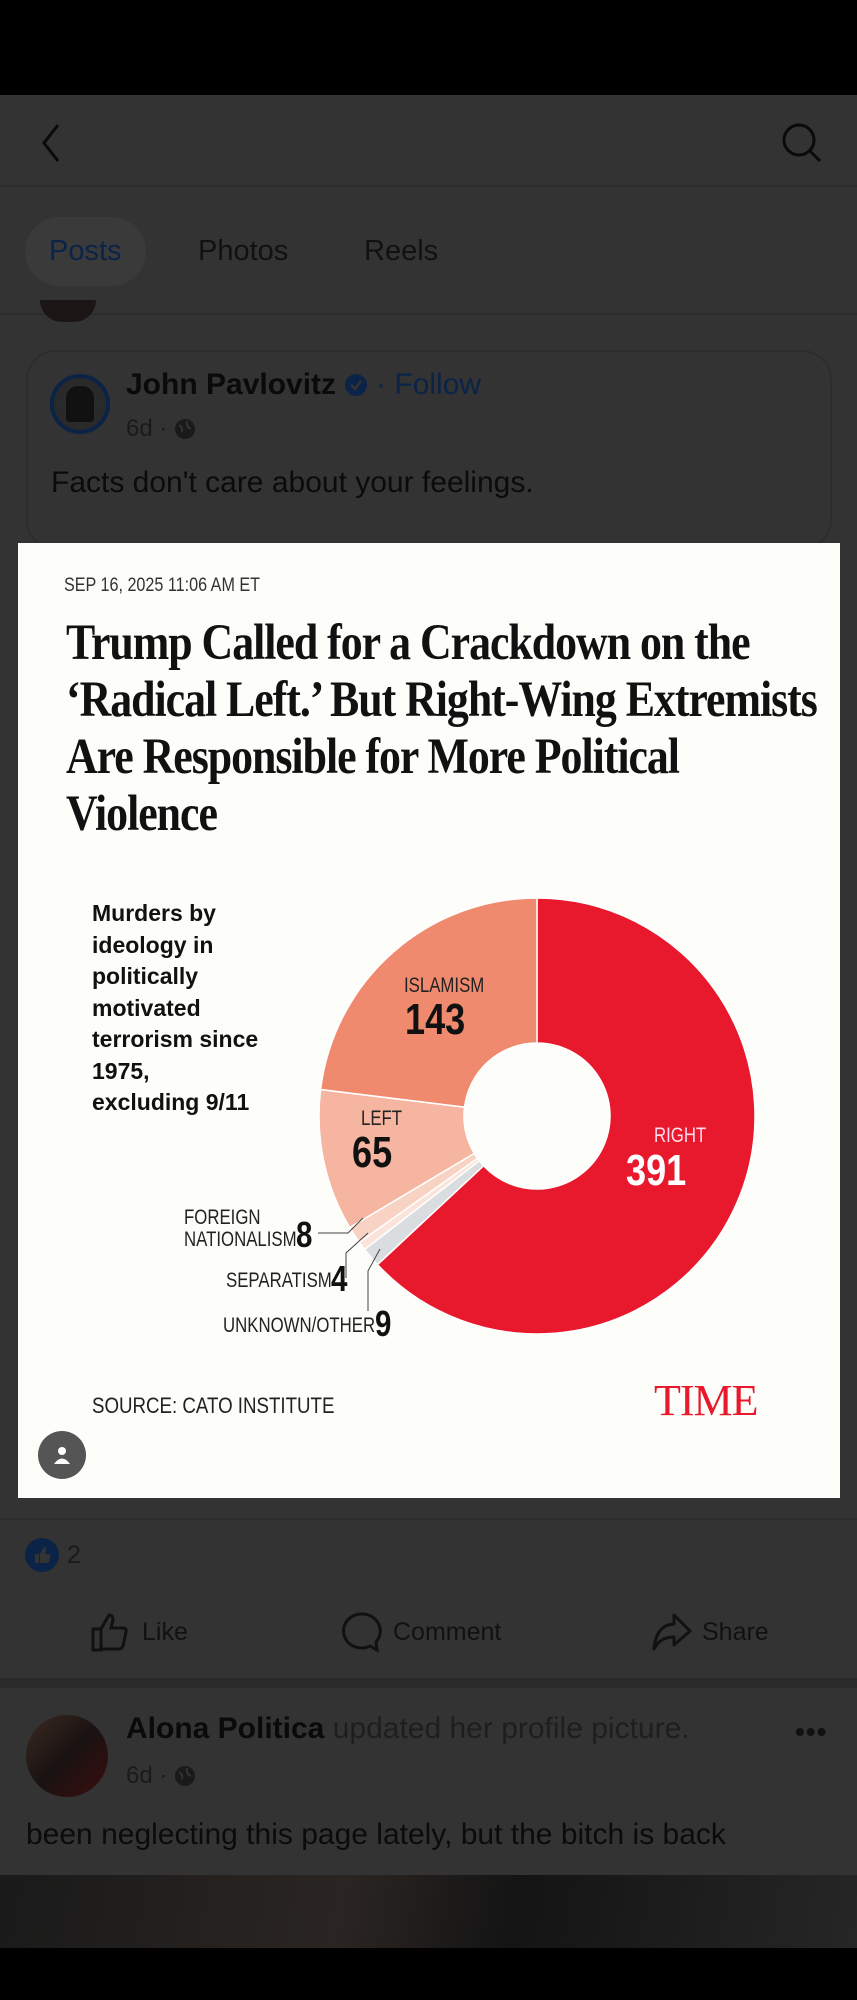  I want to click on source-note: SOURCE: CATO INSTITUTE, so click(213, 1405).